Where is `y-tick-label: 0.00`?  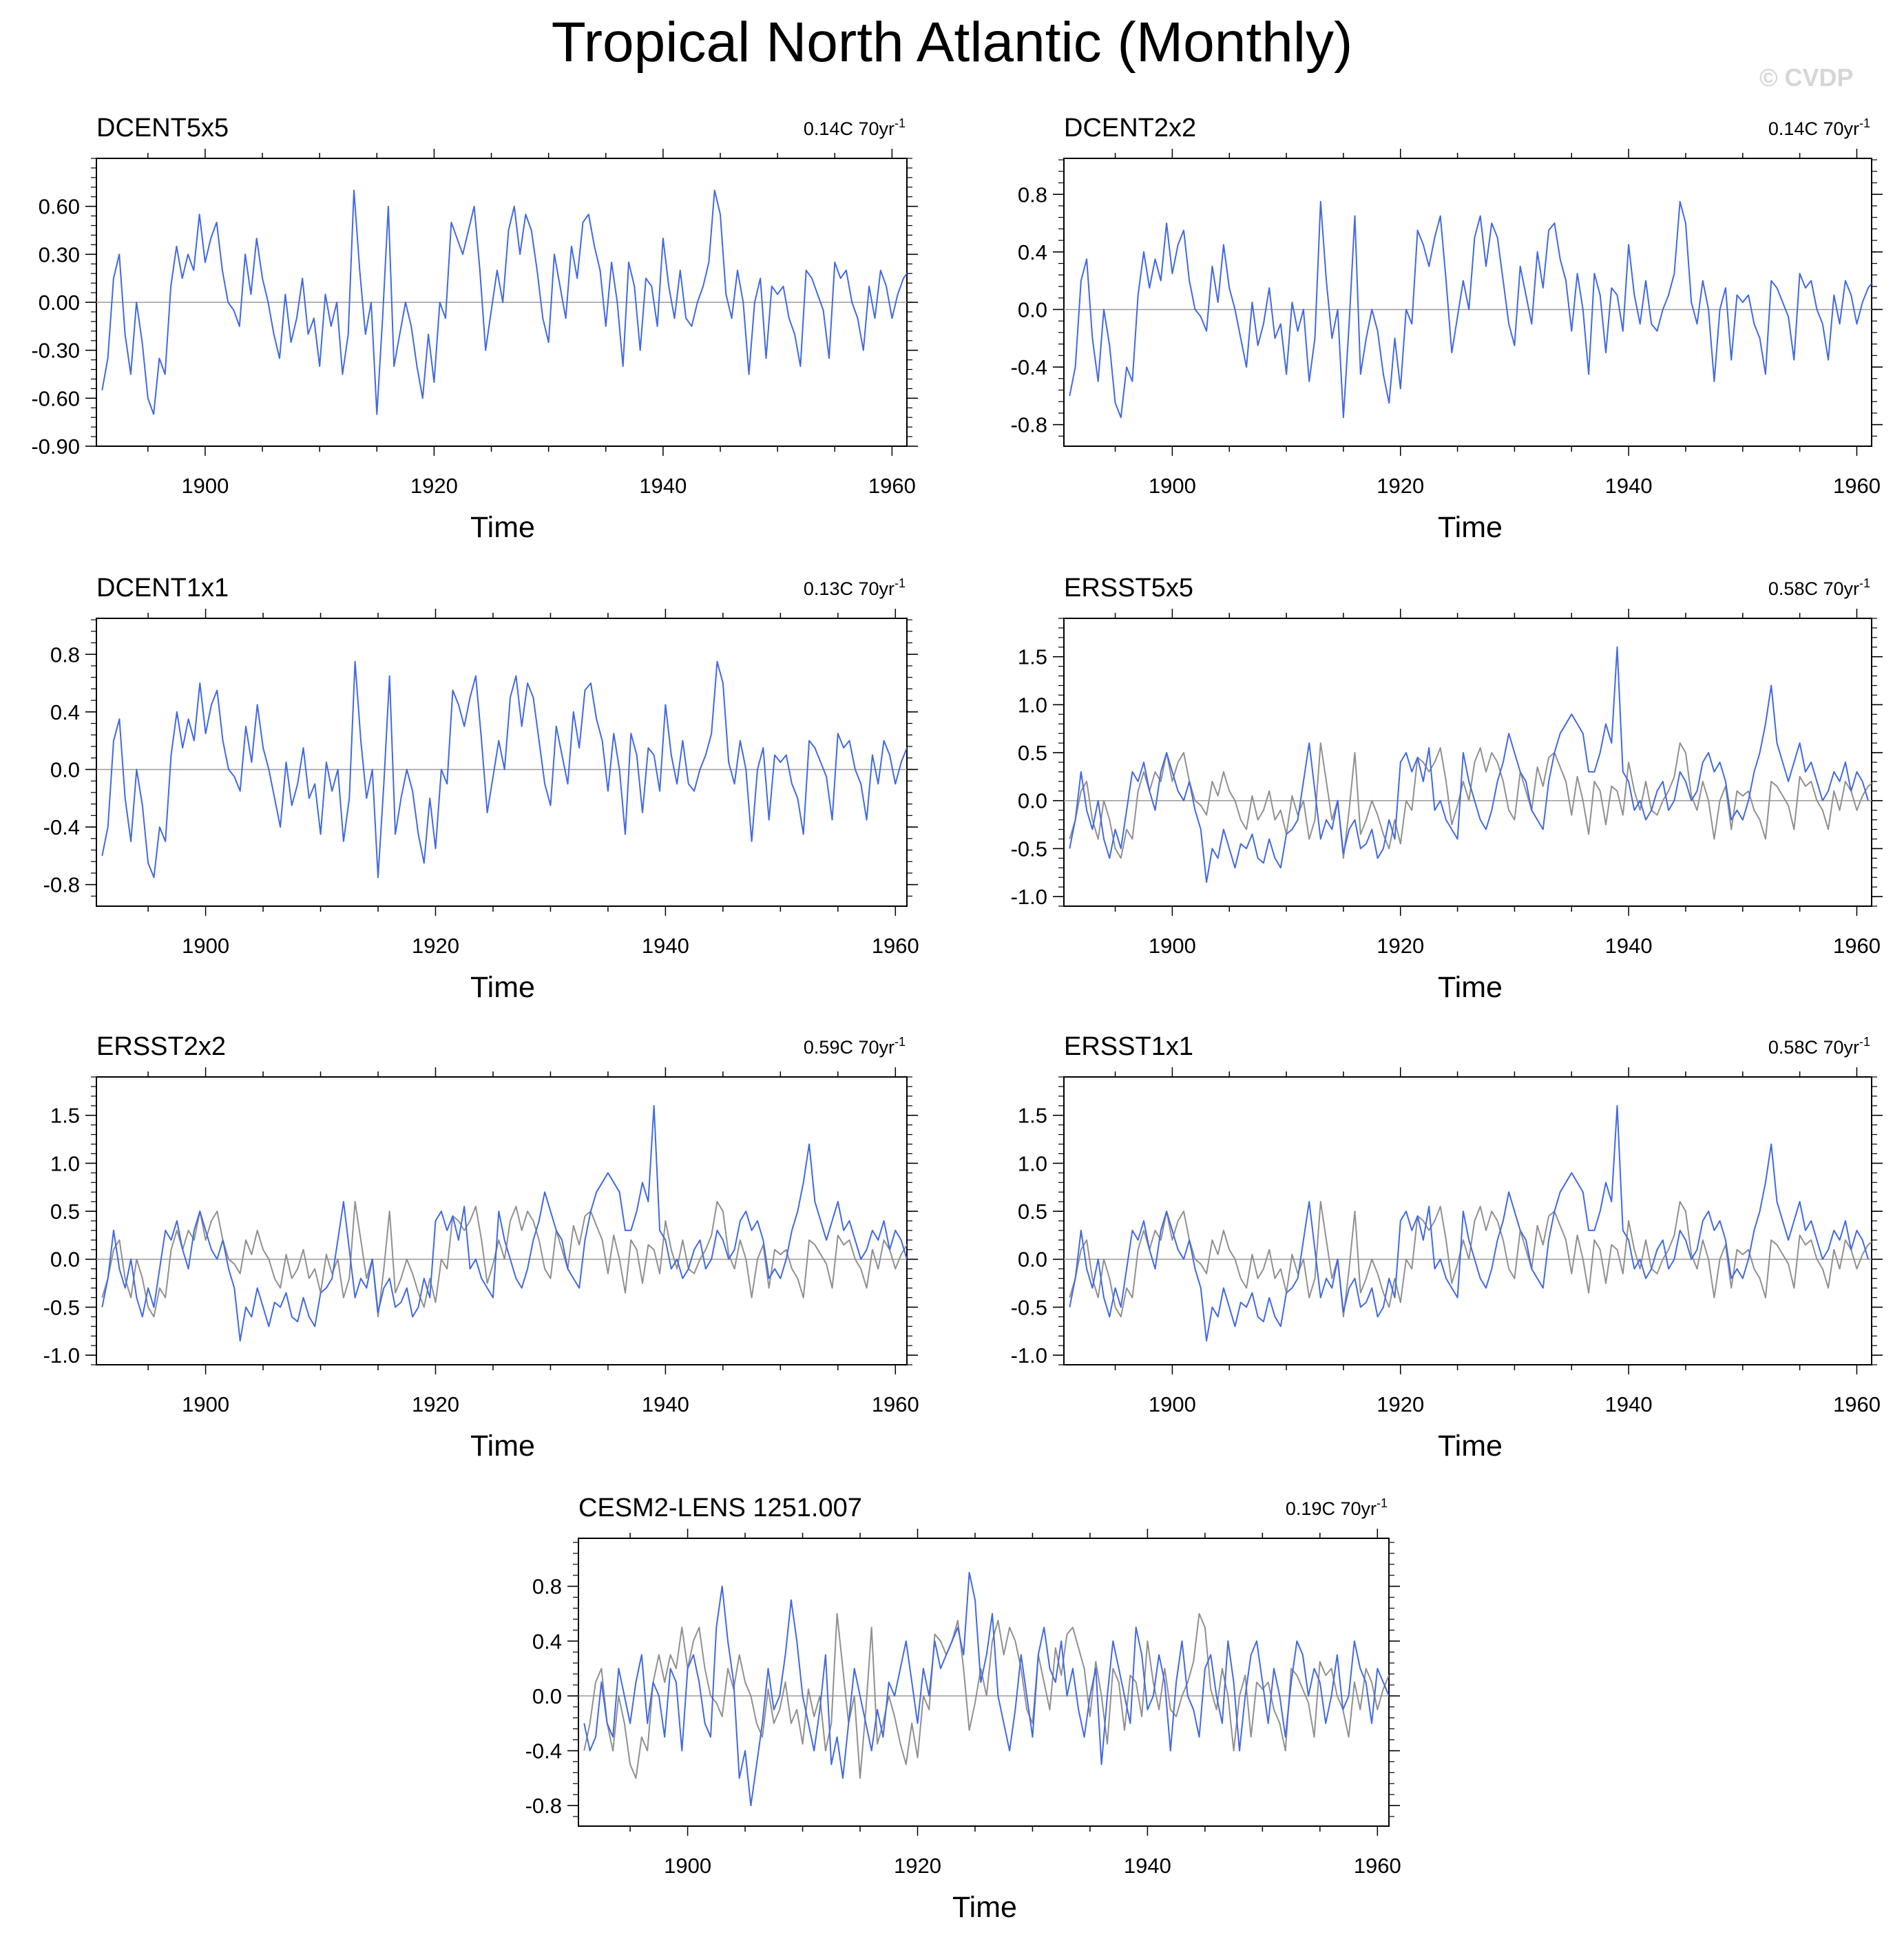 y-tick-label: 0.00 is located at coordinates (59, 303).